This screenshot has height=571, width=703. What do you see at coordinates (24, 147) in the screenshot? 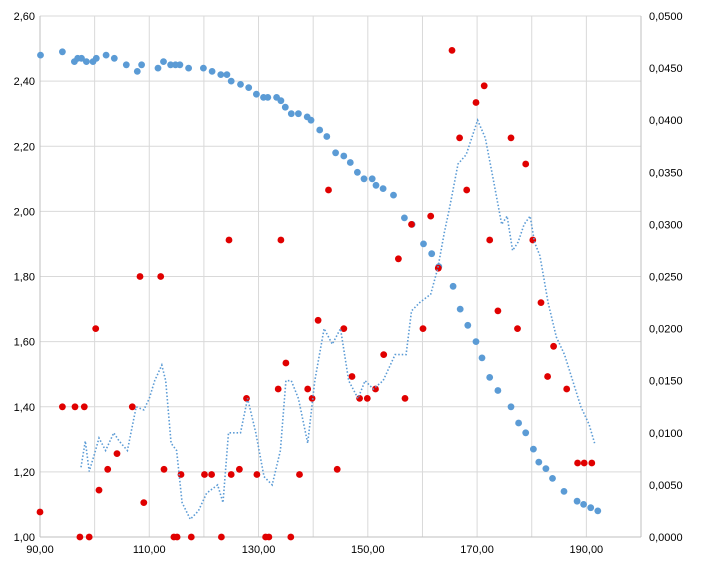
I see `y-tick-label: 2,20` at bounding box center [24, 147].